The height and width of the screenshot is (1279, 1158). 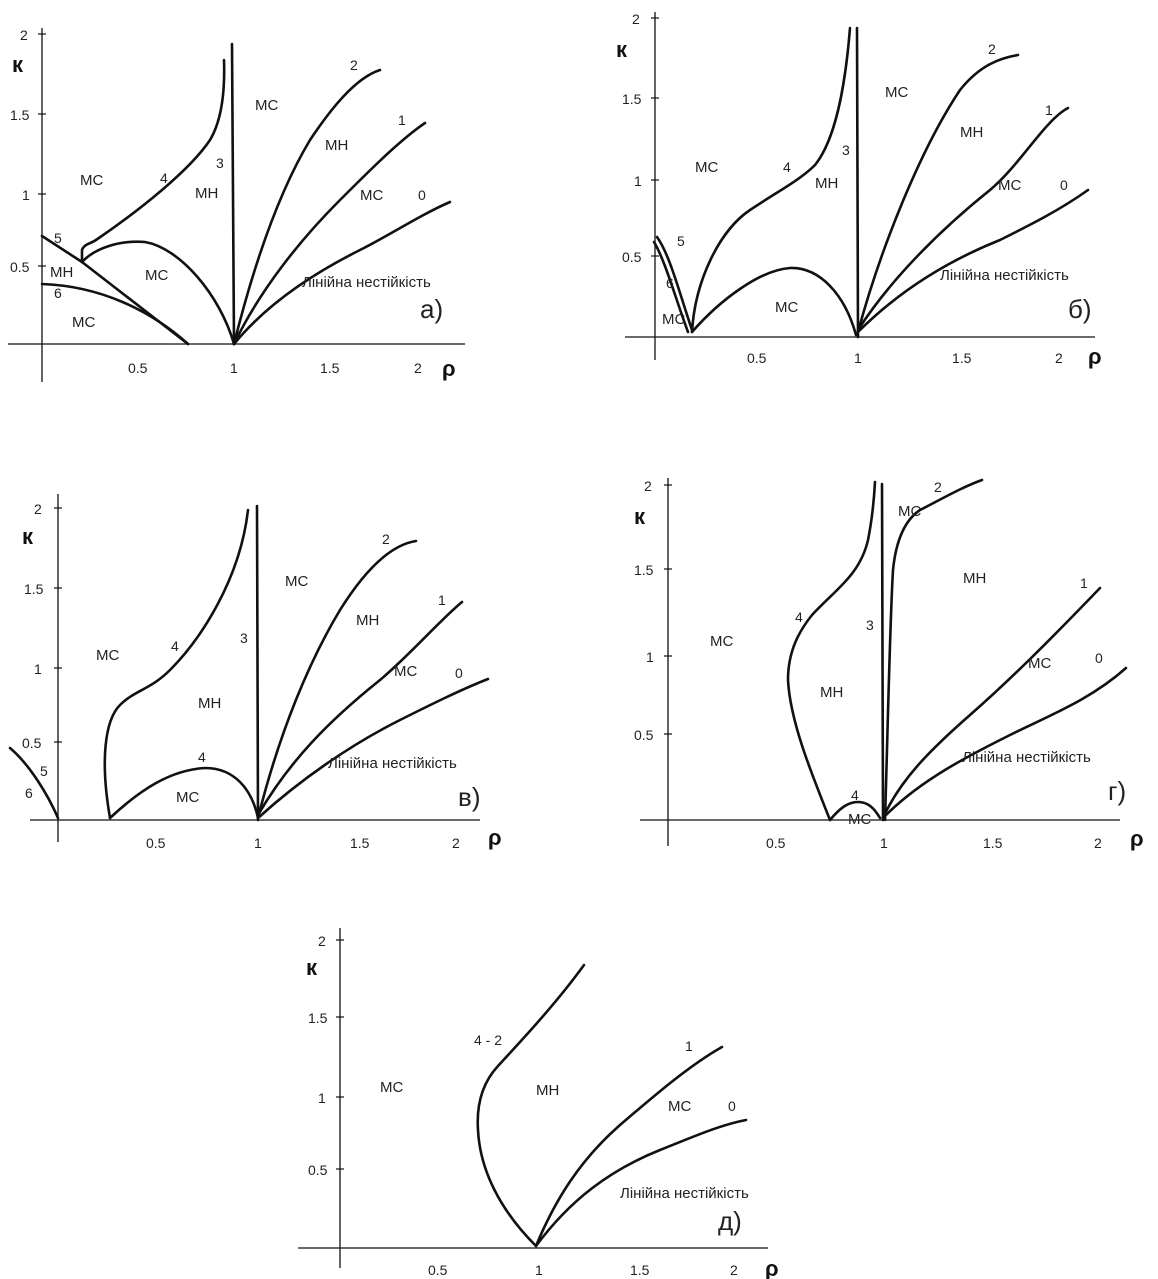 I want to click on panel-label: б), so click(x=1080, y=309).